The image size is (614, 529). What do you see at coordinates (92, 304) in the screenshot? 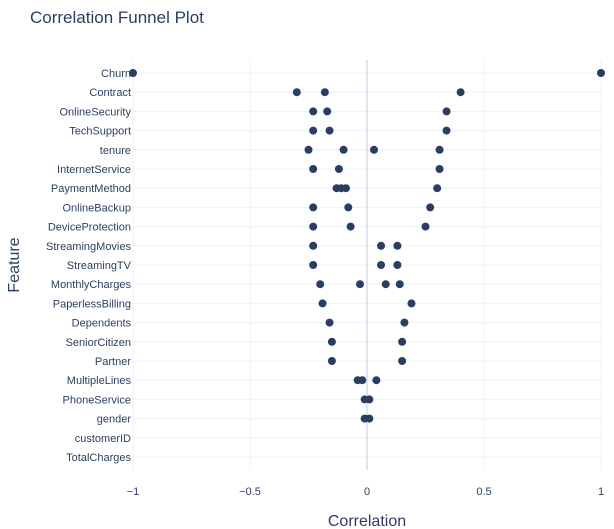
I see `y-tick-paperlessbilling: PaperlessBilling` at bounding box center [92, 304].